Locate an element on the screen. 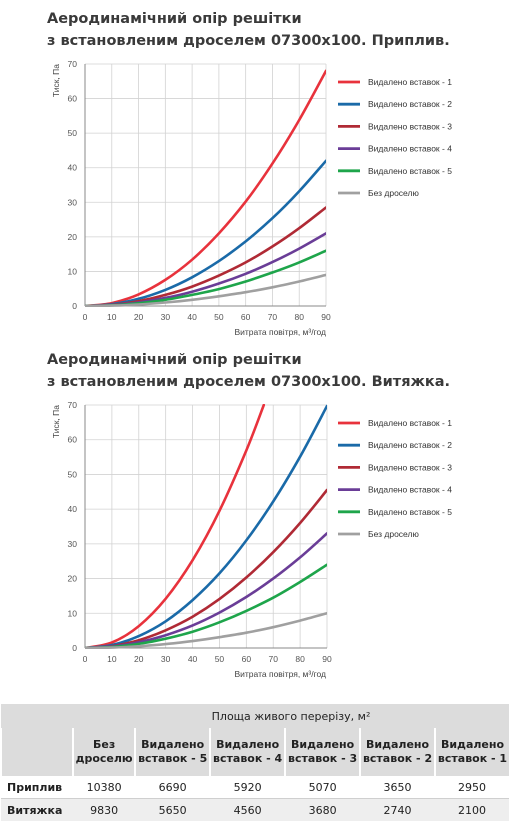 Image resolution: width=509 pixels, height=821 pixels. row-label: Витяжка is located at coordinates (37, 809).